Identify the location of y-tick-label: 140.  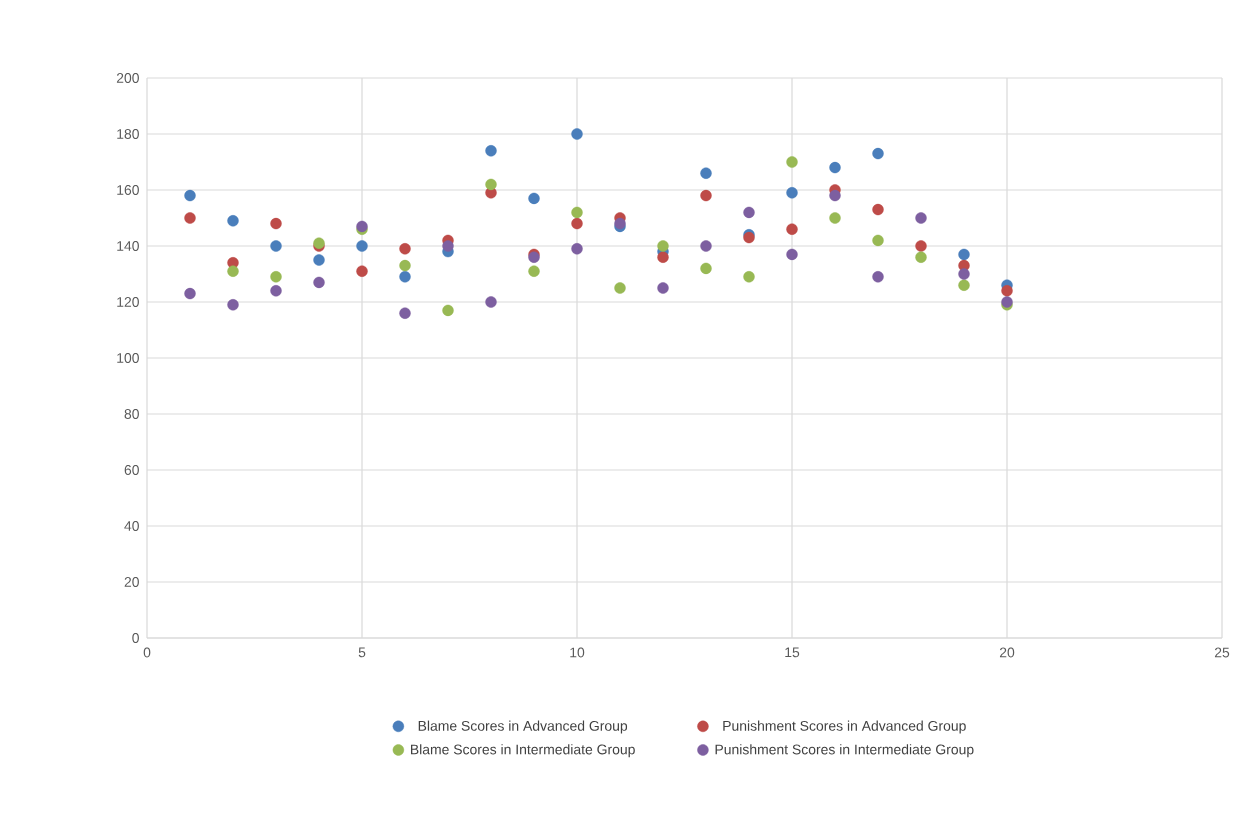
(128, 246).